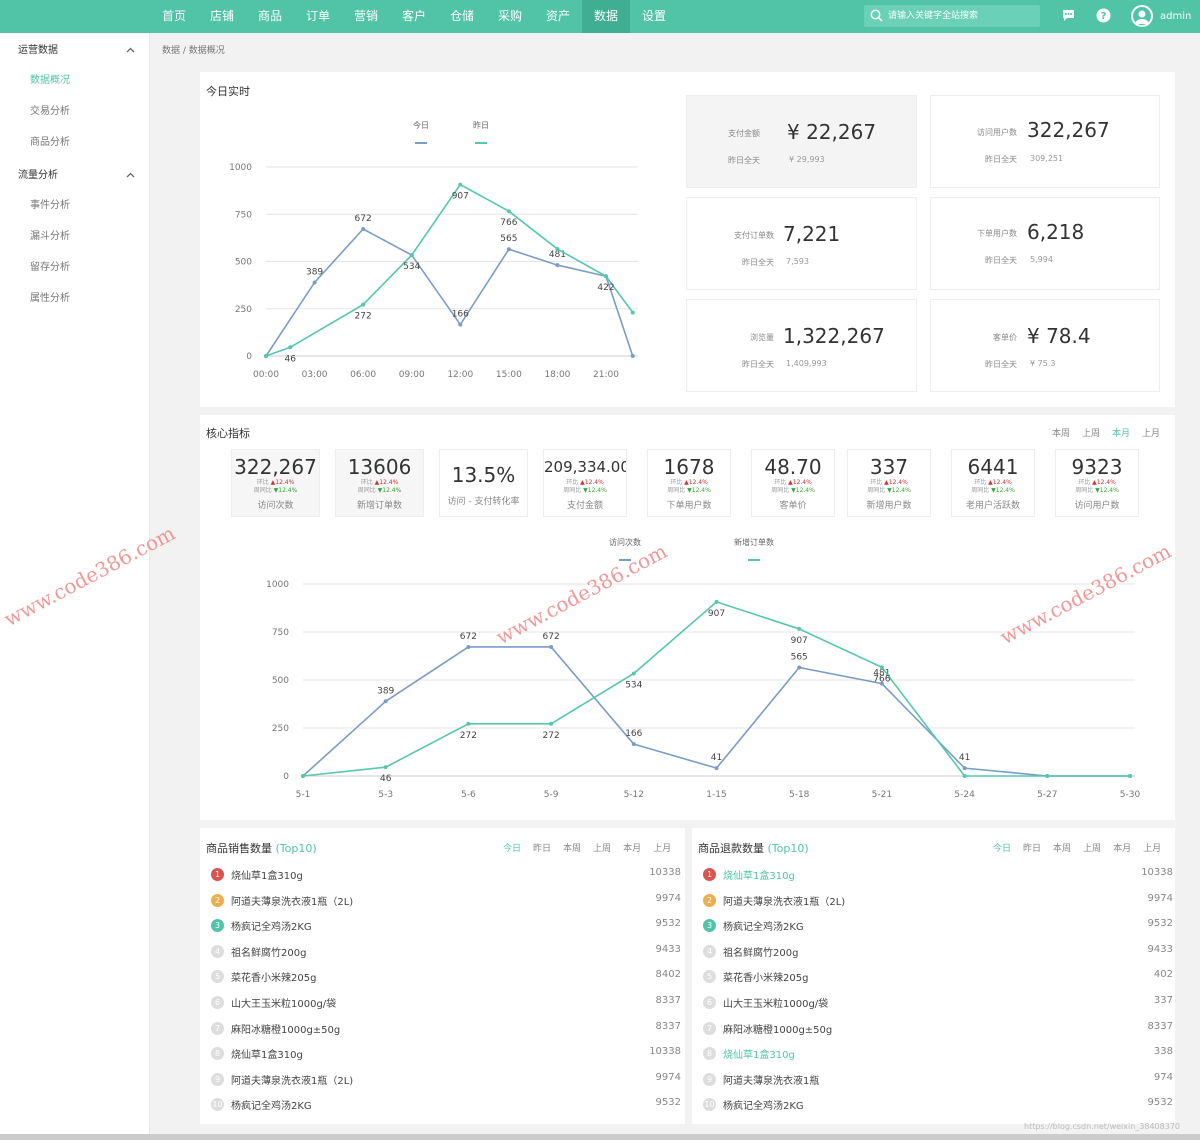  Describe the element at coordinates (50, 80) in the screenshot. I see `sidebar-item-overview: 数据概况` at that location.